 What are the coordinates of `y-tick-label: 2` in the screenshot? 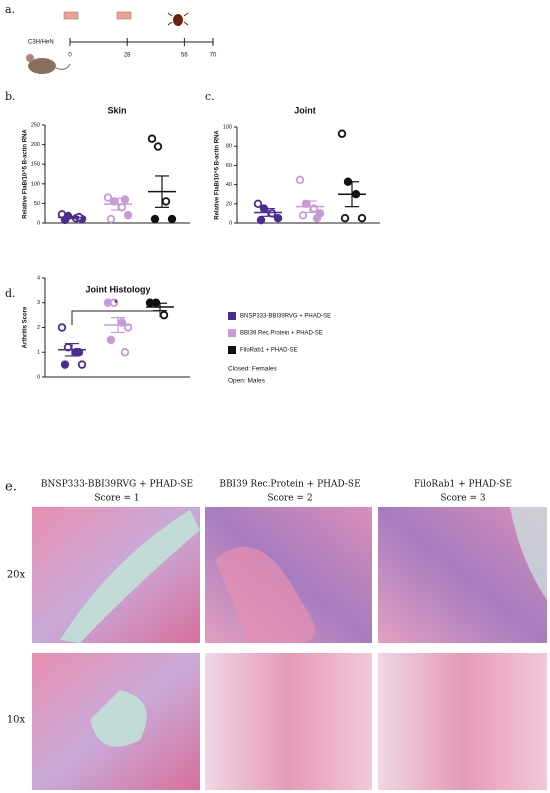 It's located at (38, 328).